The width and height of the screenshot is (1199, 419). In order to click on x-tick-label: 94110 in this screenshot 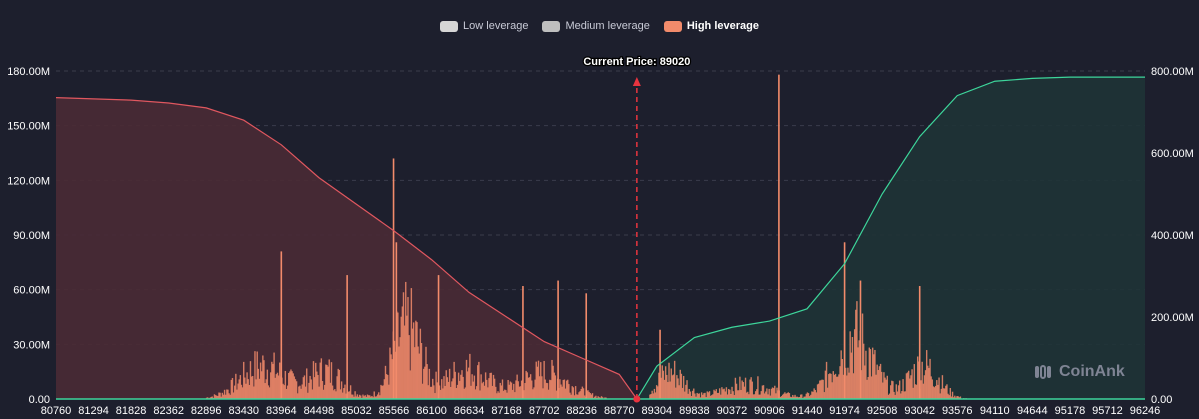, I will do `click(995, 411)`.